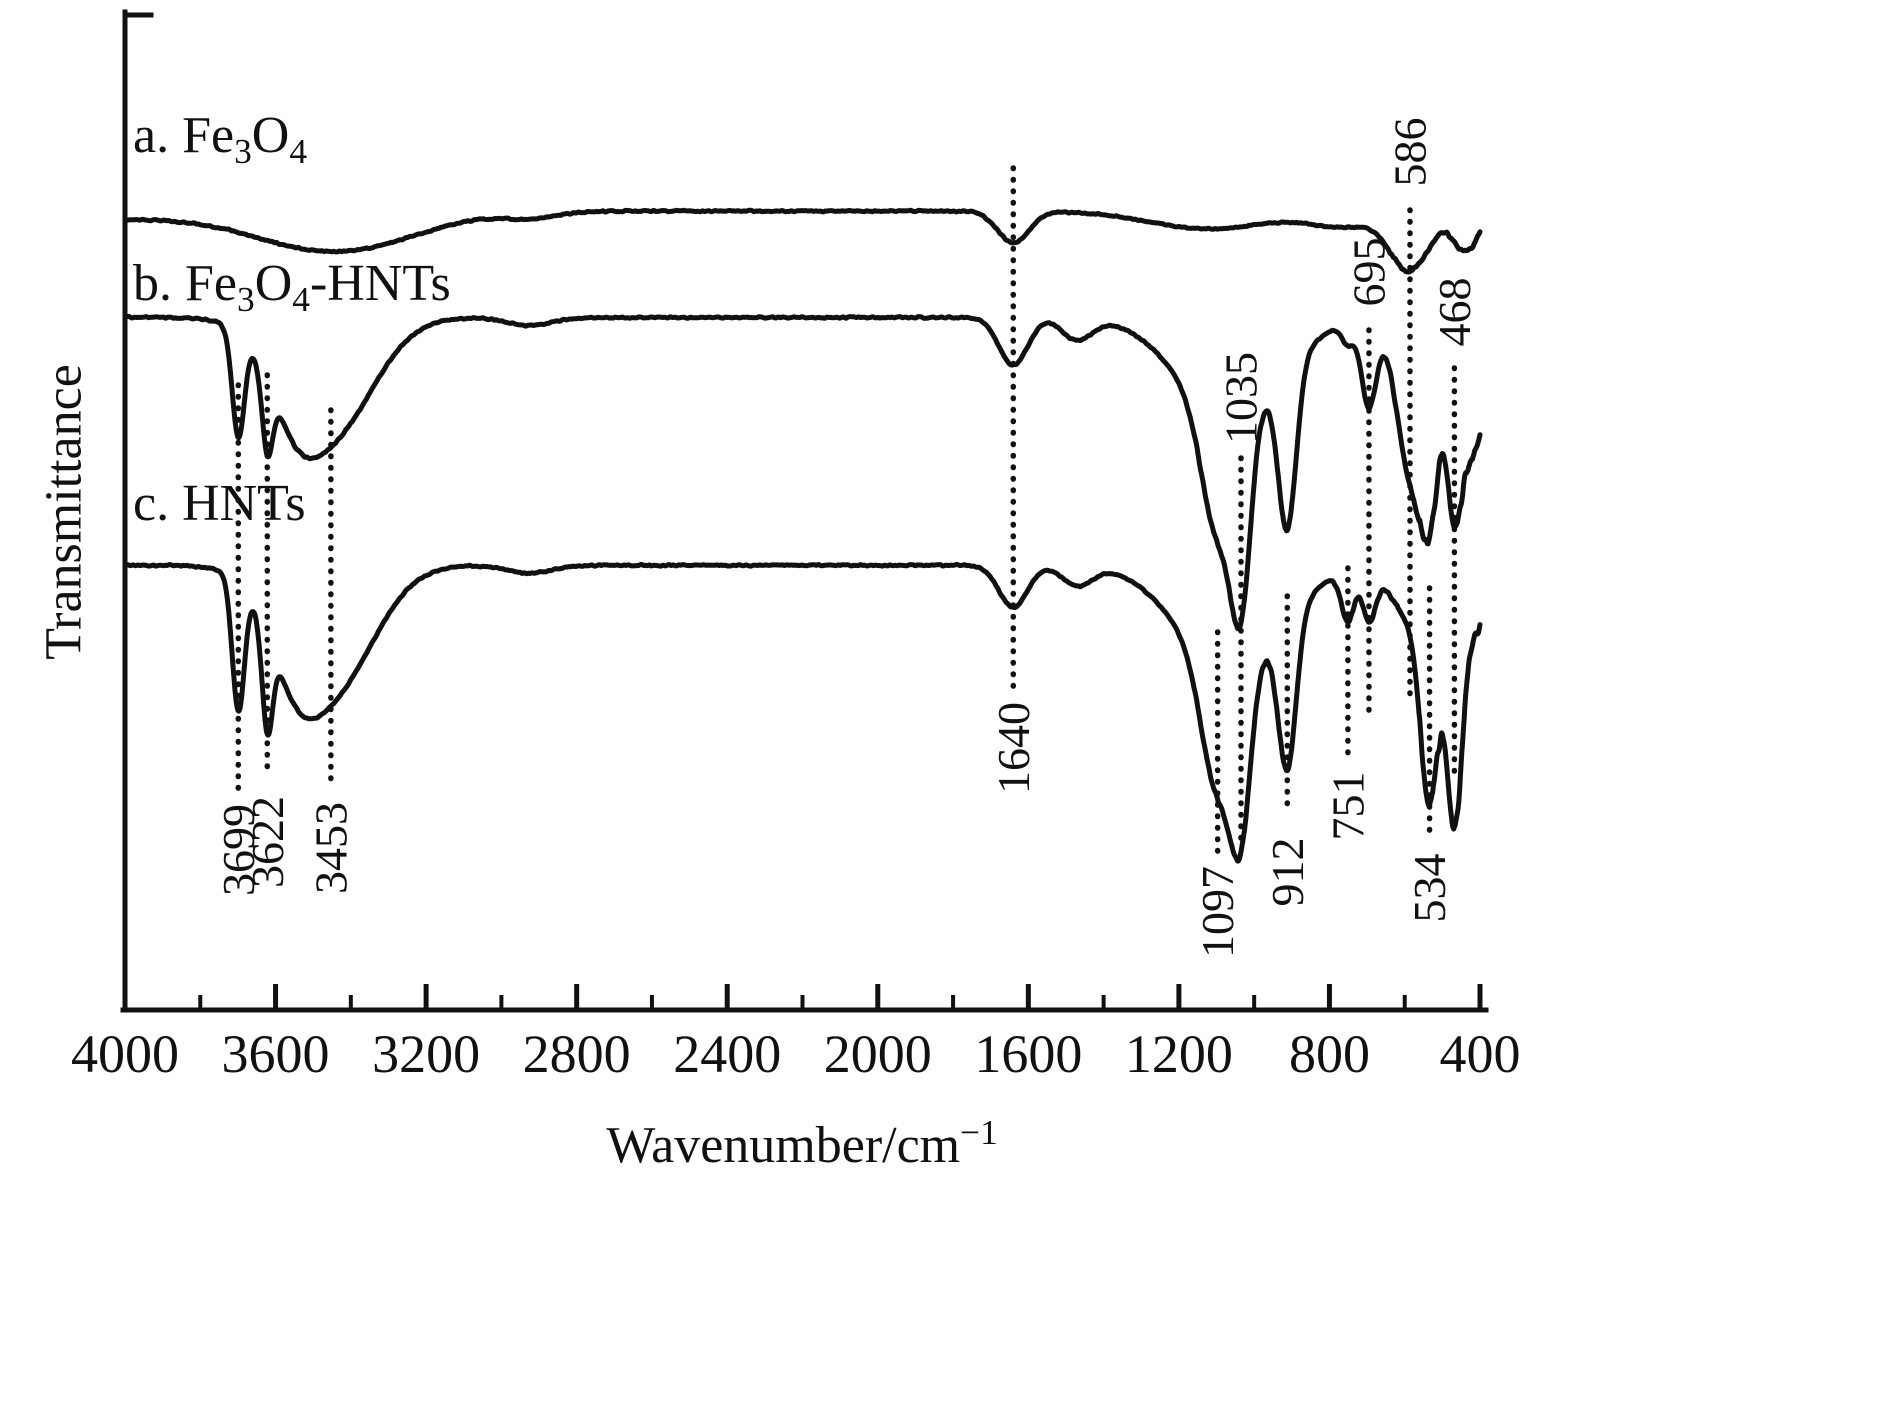 Image resolution: width=1890 pixels, height=1417 pixels. I want to click on x-tick-label-2800: 2800, so click(577, 1054).